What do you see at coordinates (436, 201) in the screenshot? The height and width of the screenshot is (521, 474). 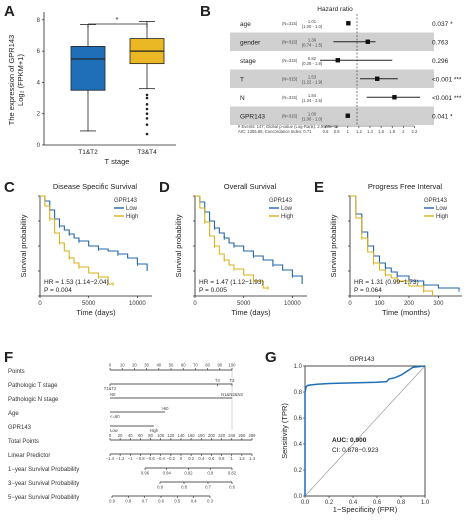 I see `km-legend-title: GPR143` at bounding box center [436, 201].